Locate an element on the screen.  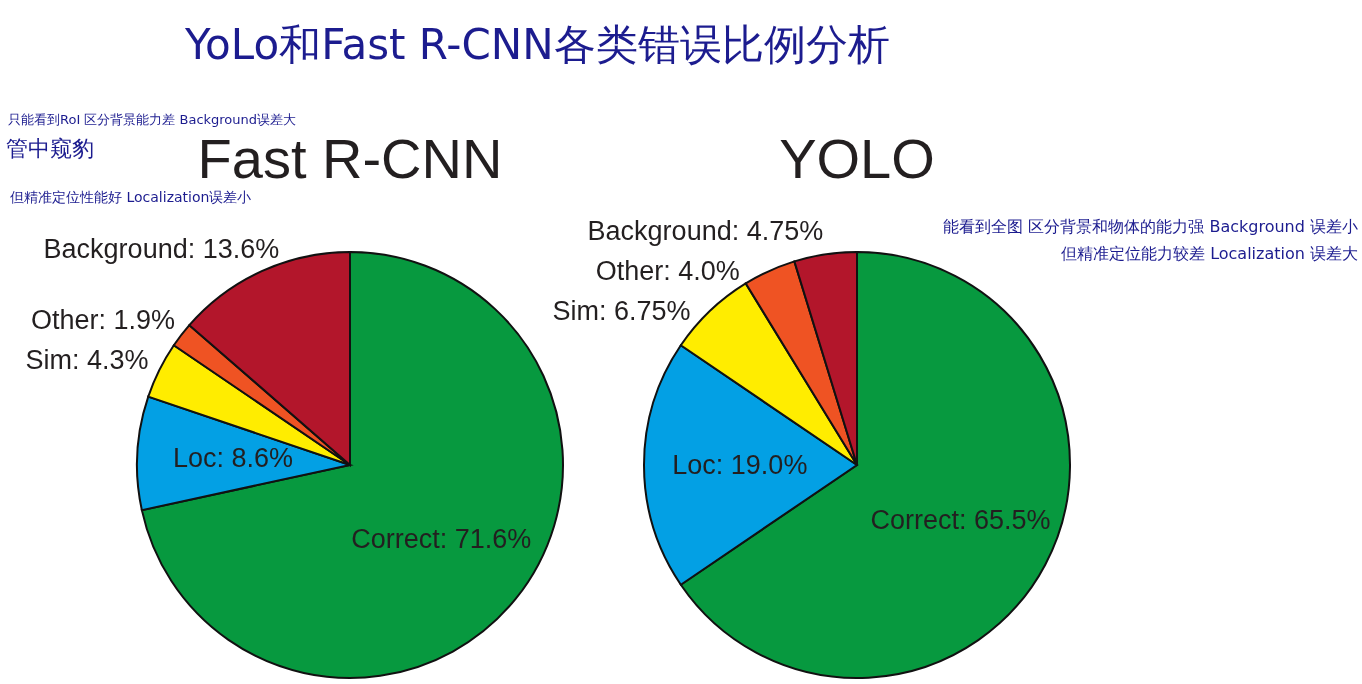
text: YoLo和Fast R-CNN各类错误比例分析 is located at coordinates (537, 45).